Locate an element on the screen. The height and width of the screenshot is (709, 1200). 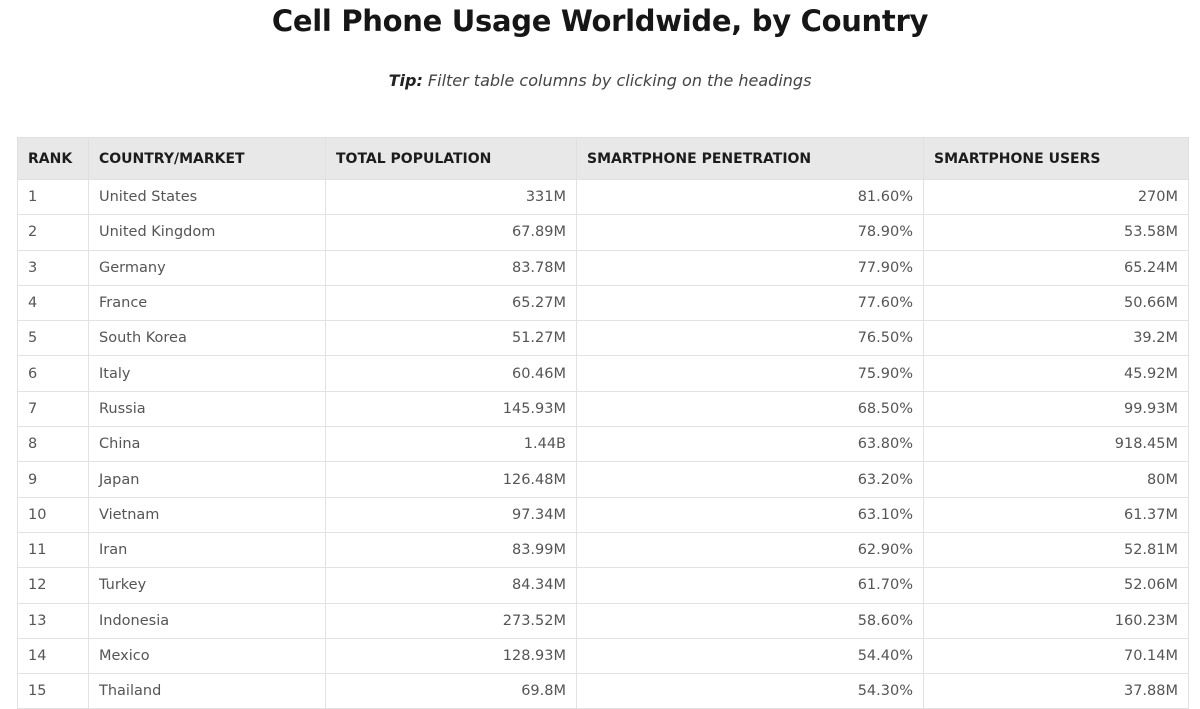
table-row: 8 China 1.44B 63.80% 918.45M is located at coordinates (603, 444).